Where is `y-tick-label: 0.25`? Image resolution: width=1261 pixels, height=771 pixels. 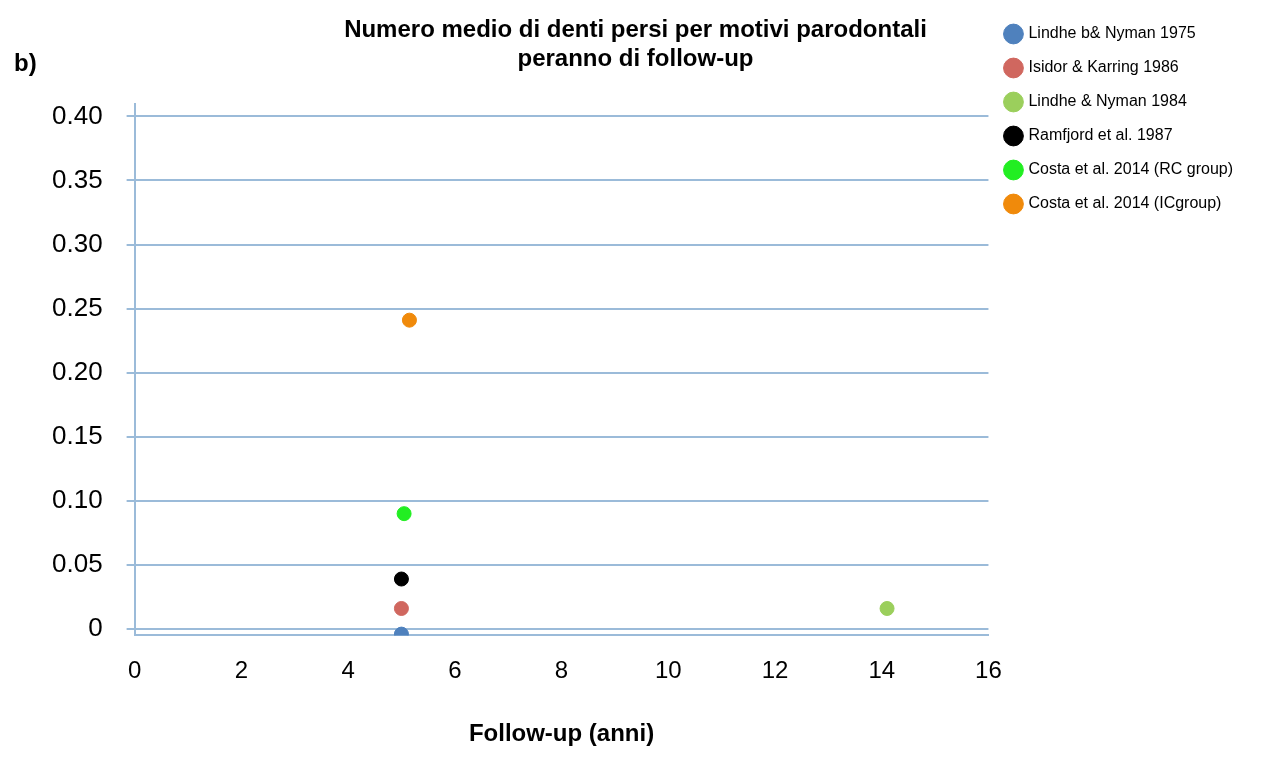 y-tick-label: 0.25 is located at coordinates (77, 306).